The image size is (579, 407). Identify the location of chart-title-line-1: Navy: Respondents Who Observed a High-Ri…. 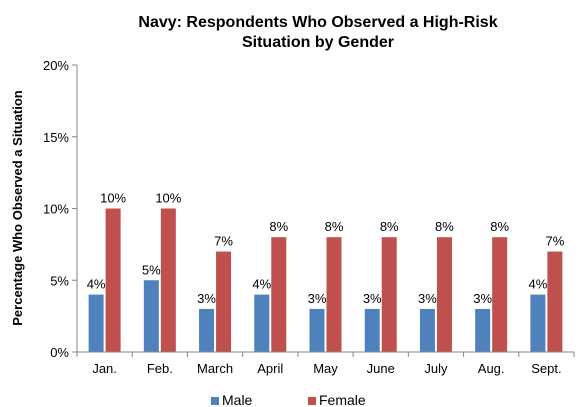
(317, 22).